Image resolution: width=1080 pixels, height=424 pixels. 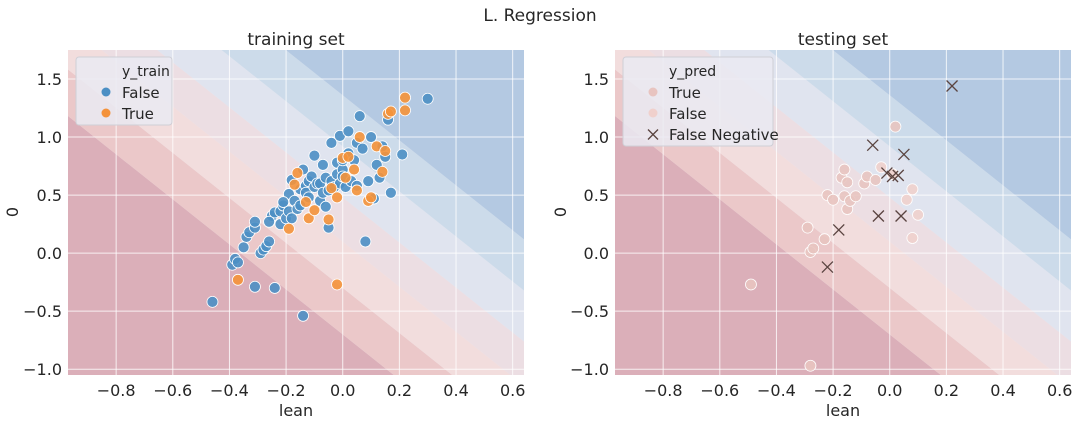 What do you see at coordinates (286, 390) in the screenshot?
I see `x-tick-label: −0.2` at bounding box center [286, 390].